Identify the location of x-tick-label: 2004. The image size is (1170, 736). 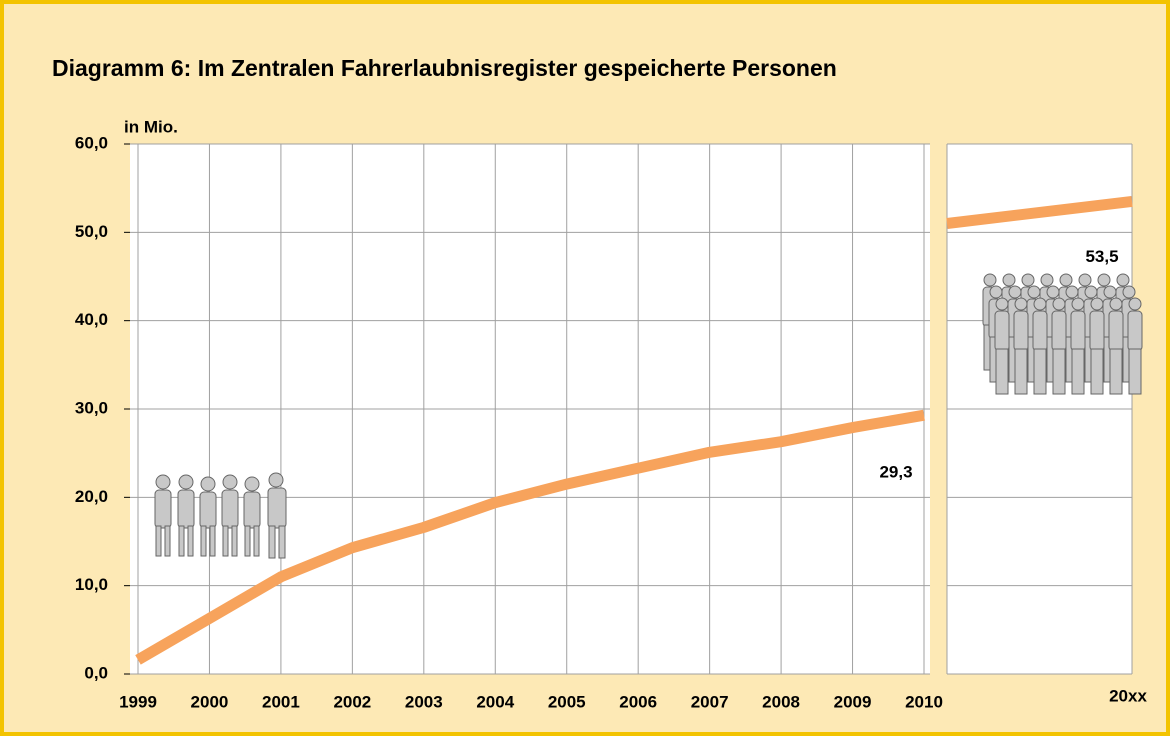
(495, 701).